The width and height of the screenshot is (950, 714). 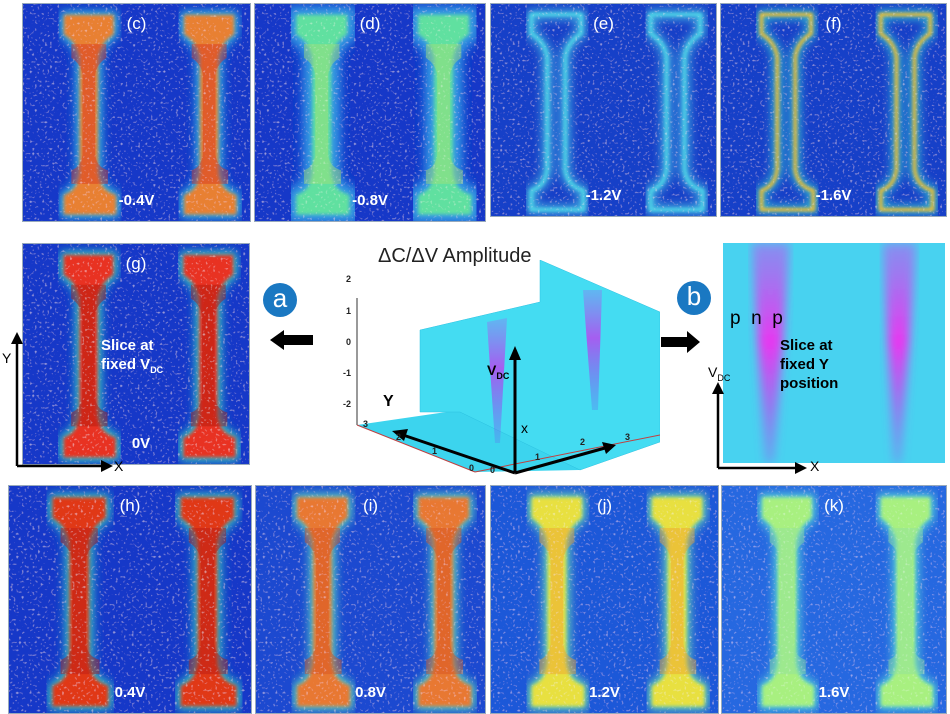 What do you see at coordinates (604, 692) in the screenshot?
I see `voltage-label: 1.2V` at bounding box center [604, 692].